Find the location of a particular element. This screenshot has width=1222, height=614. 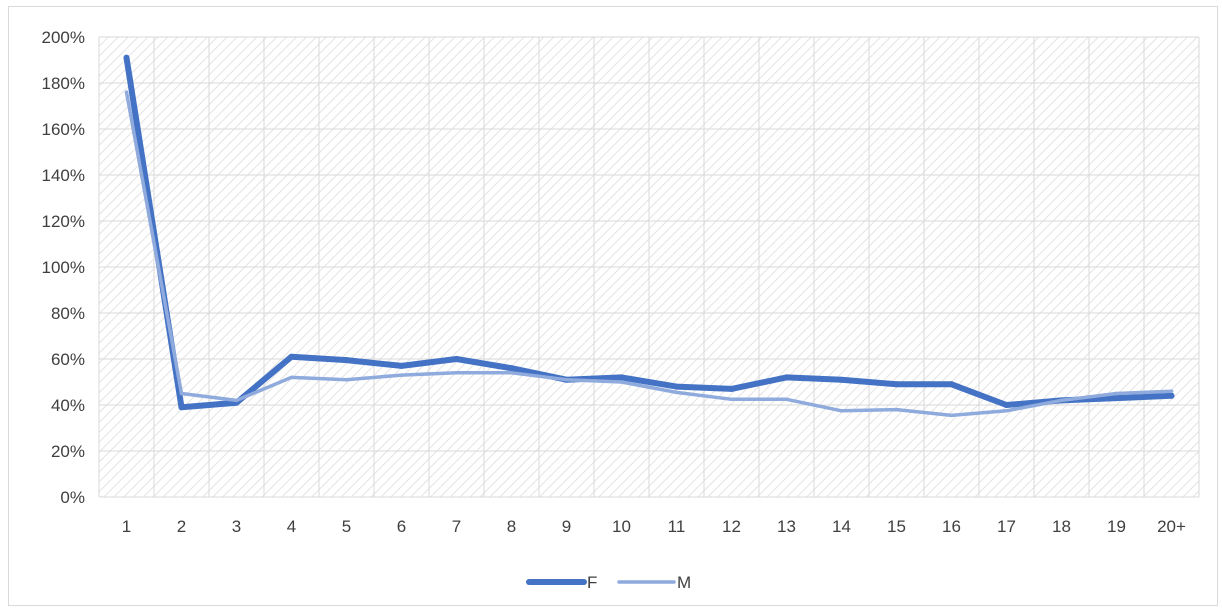

x-tick-label: 12 is located at coordinates (731, 526).